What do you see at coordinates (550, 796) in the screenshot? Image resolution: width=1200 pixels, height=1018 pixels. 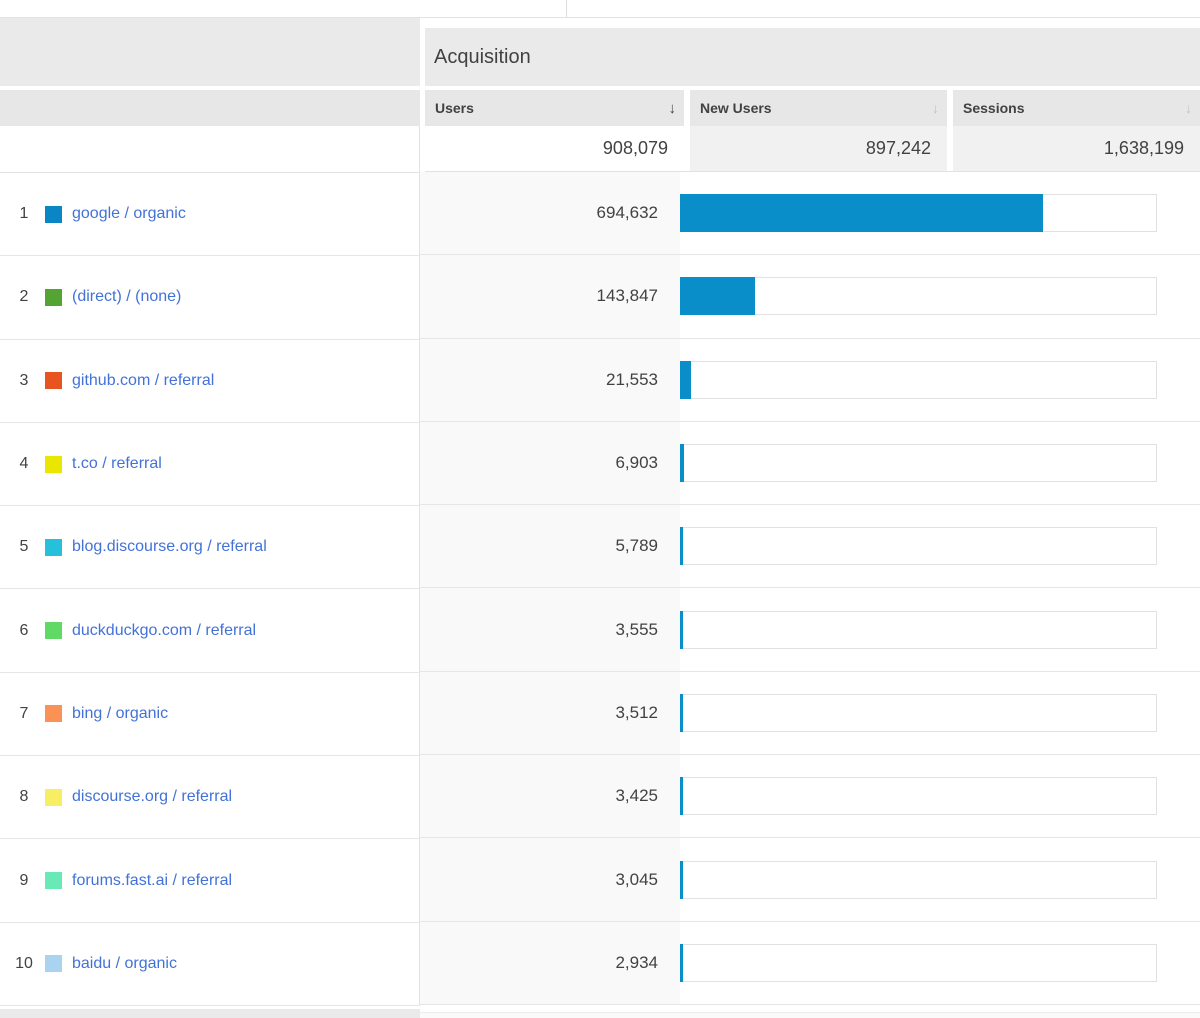 I see `users-value: 3,425` at bounding box center [550, 796].